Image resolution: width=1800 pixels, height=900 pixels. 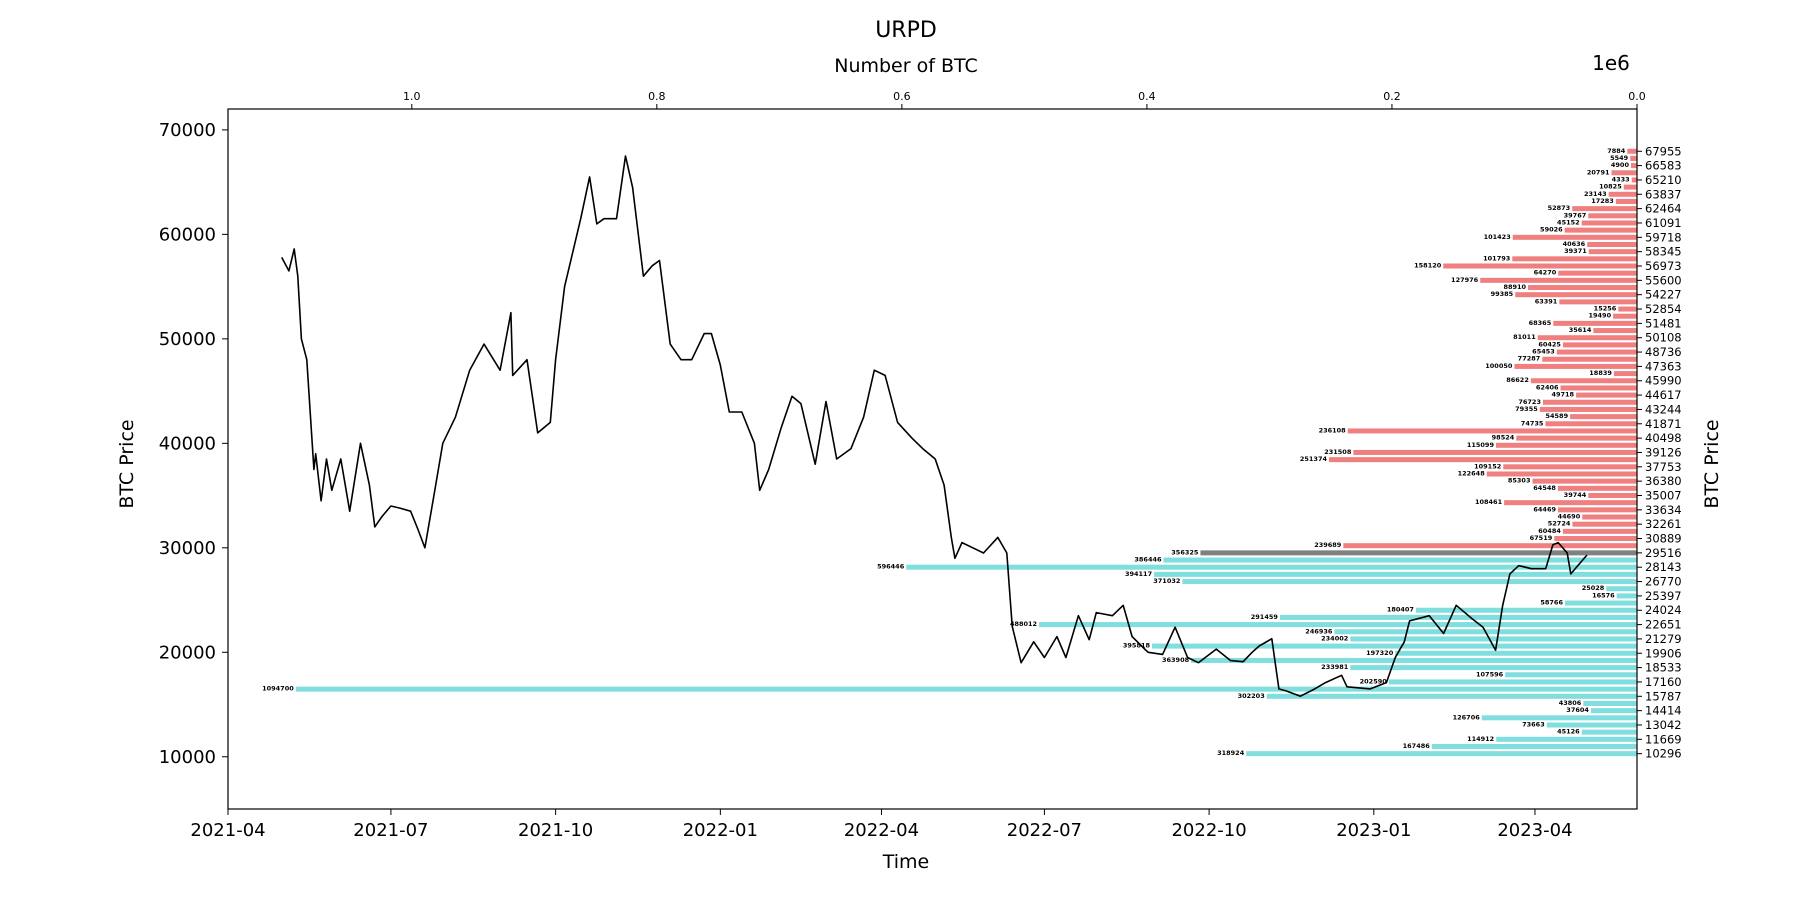 I want to click on urpd-bar-label: 16576, so click(x=1603, y=595).